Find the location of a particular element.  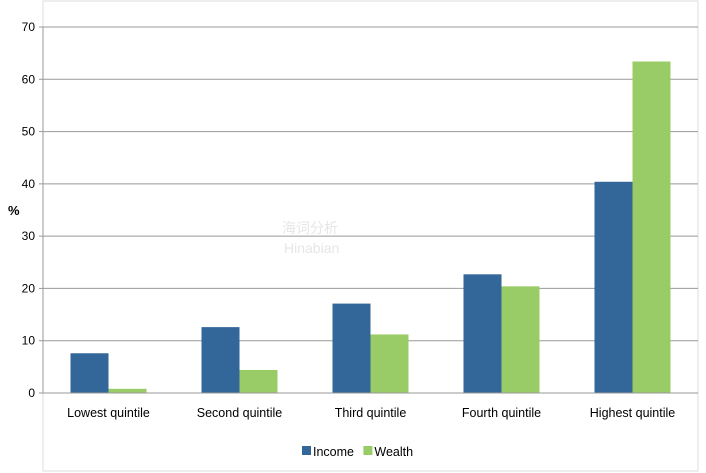

x-category-label: Third quintile is located at coordinates (371, 413).